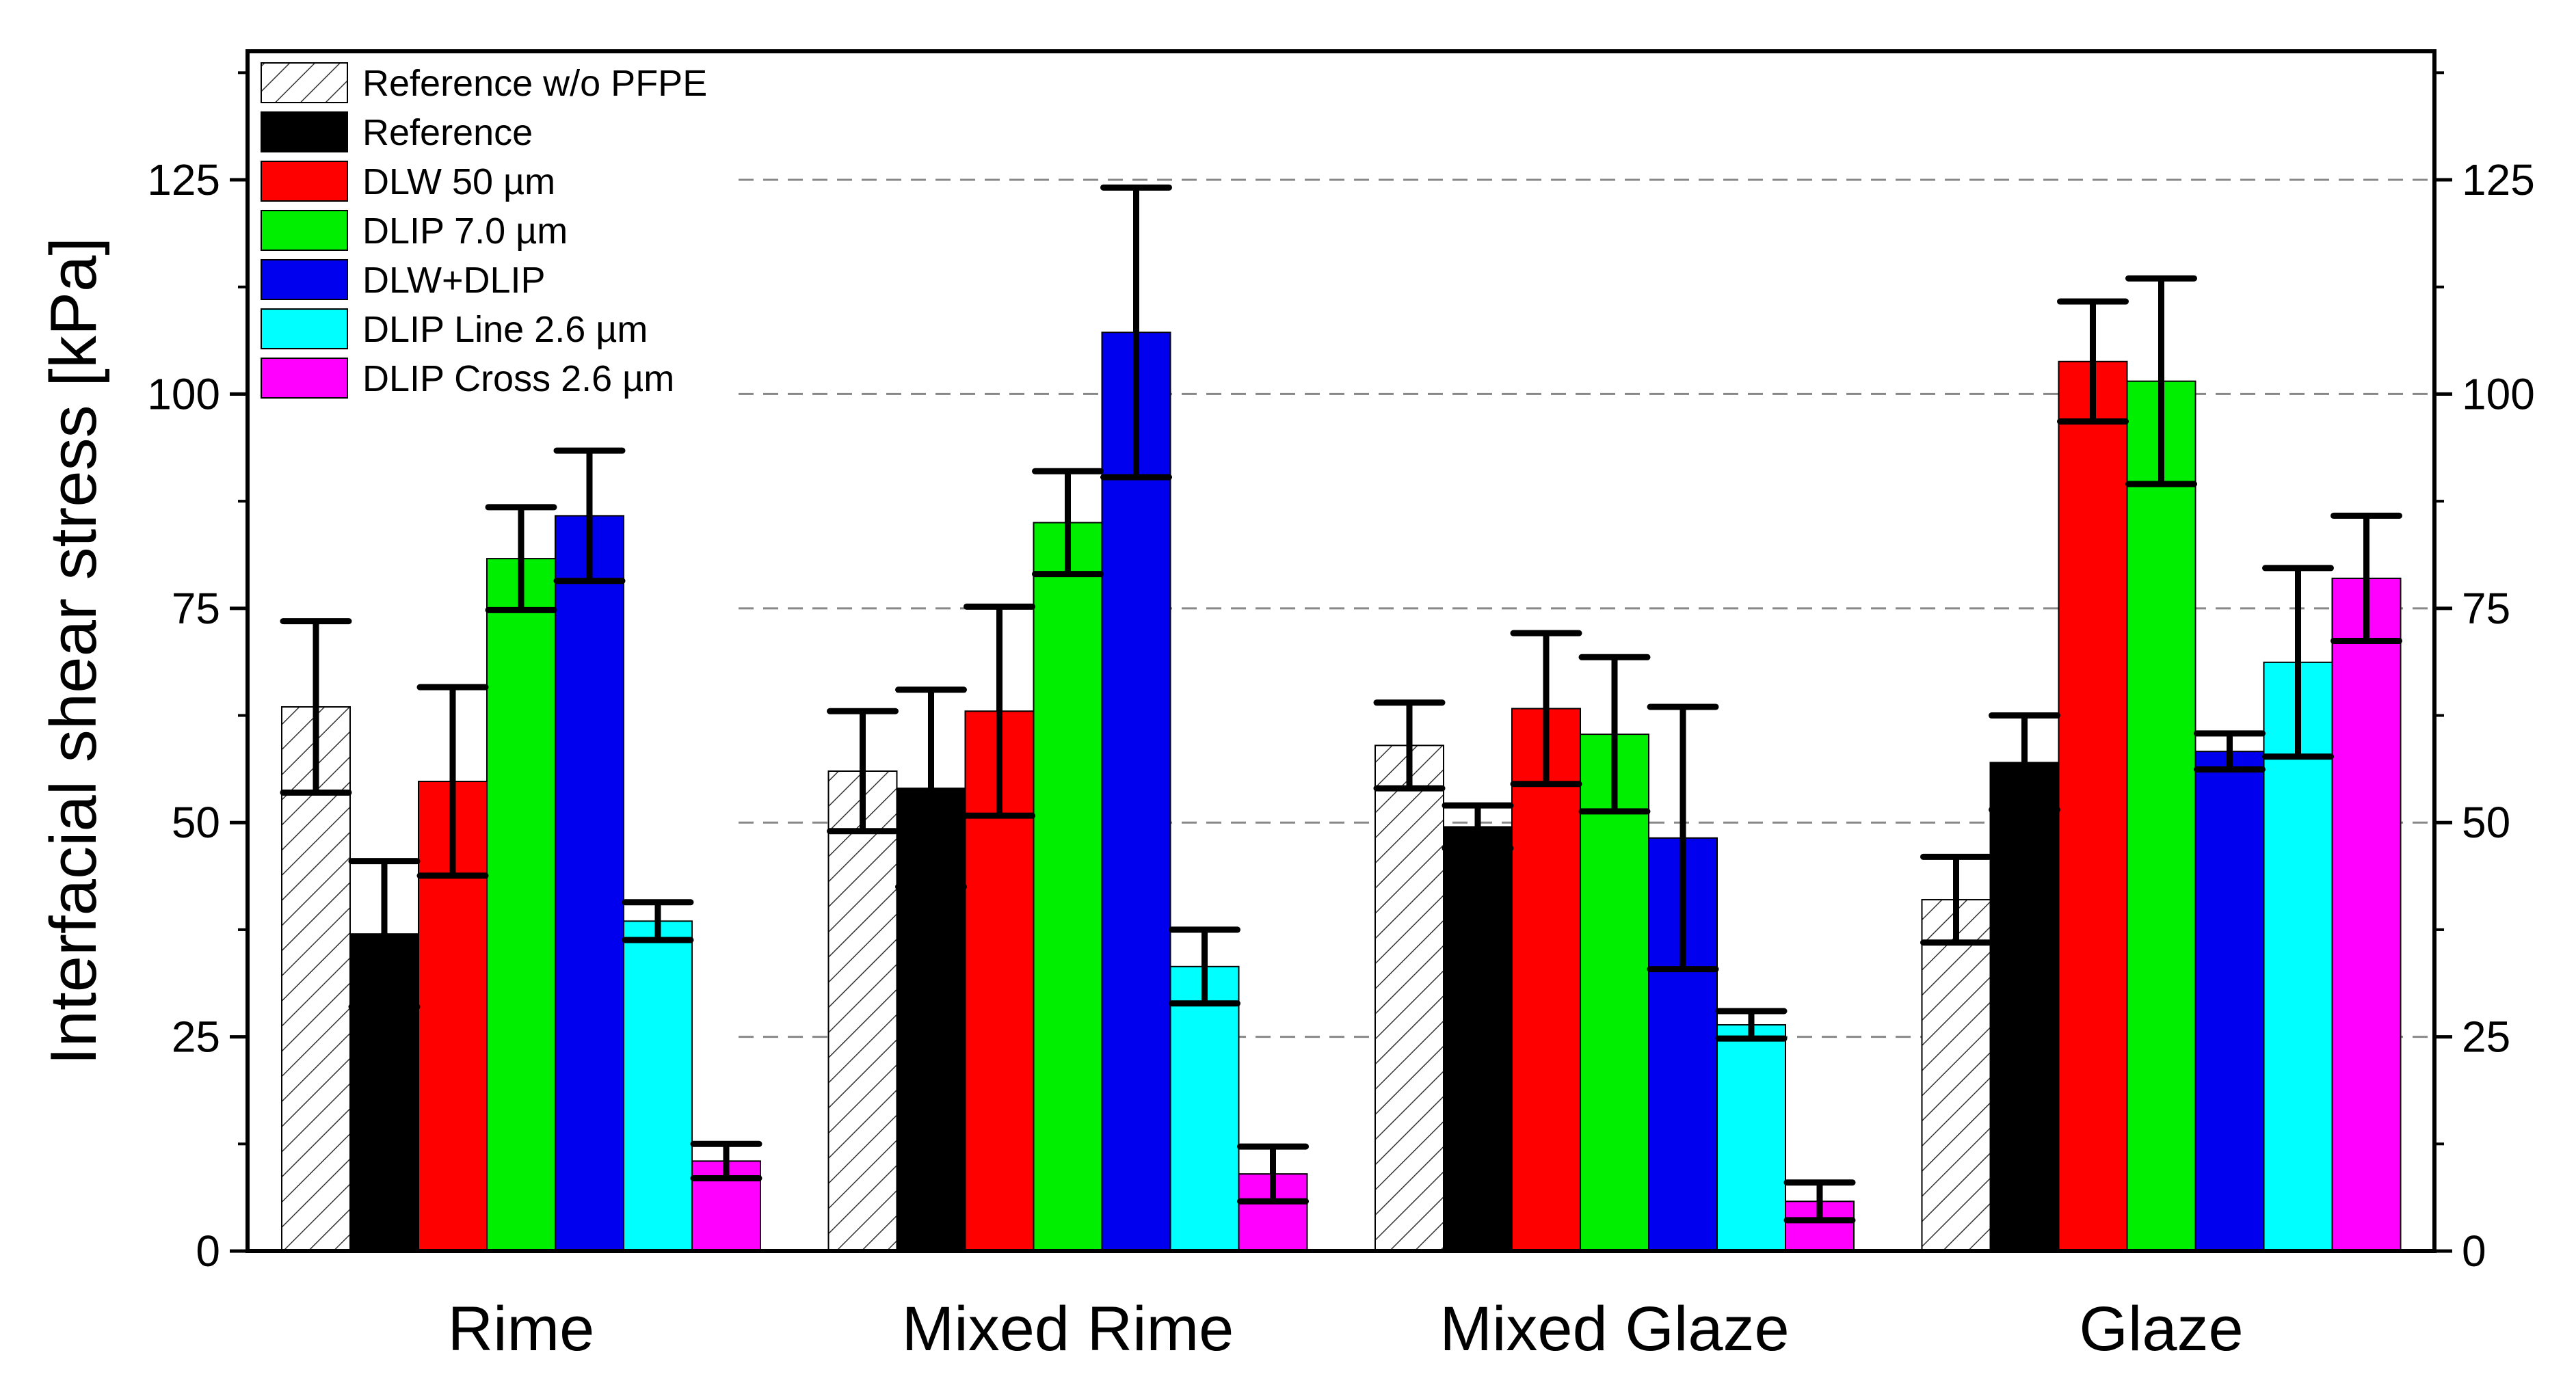 This screenshot has height=1396, width=2576. I want to click on y-axis-title: Interfacial shear stress [kPa], so click(73, 651).